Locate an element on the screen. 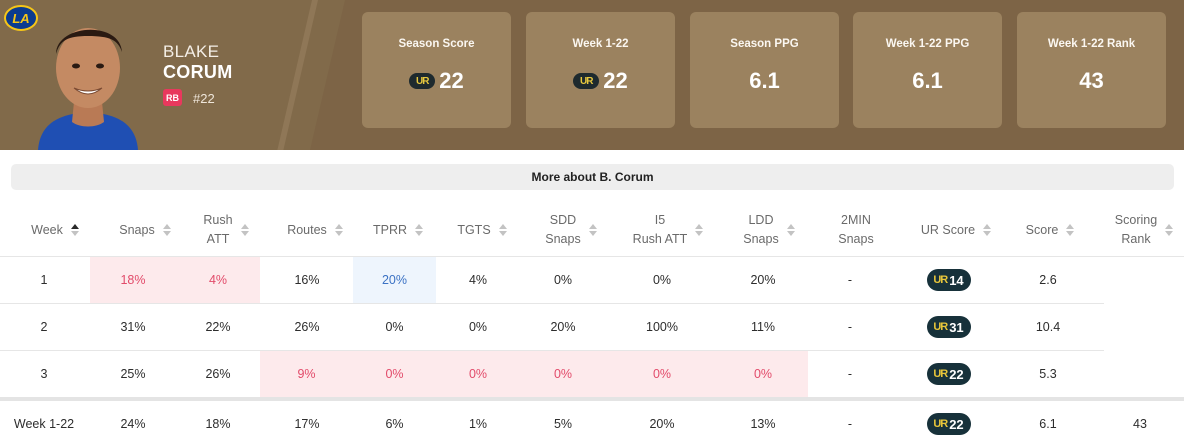 The height and width of the screenshot is (448, 1184). stat-value: 43 is located at coordinates (1091, 80).